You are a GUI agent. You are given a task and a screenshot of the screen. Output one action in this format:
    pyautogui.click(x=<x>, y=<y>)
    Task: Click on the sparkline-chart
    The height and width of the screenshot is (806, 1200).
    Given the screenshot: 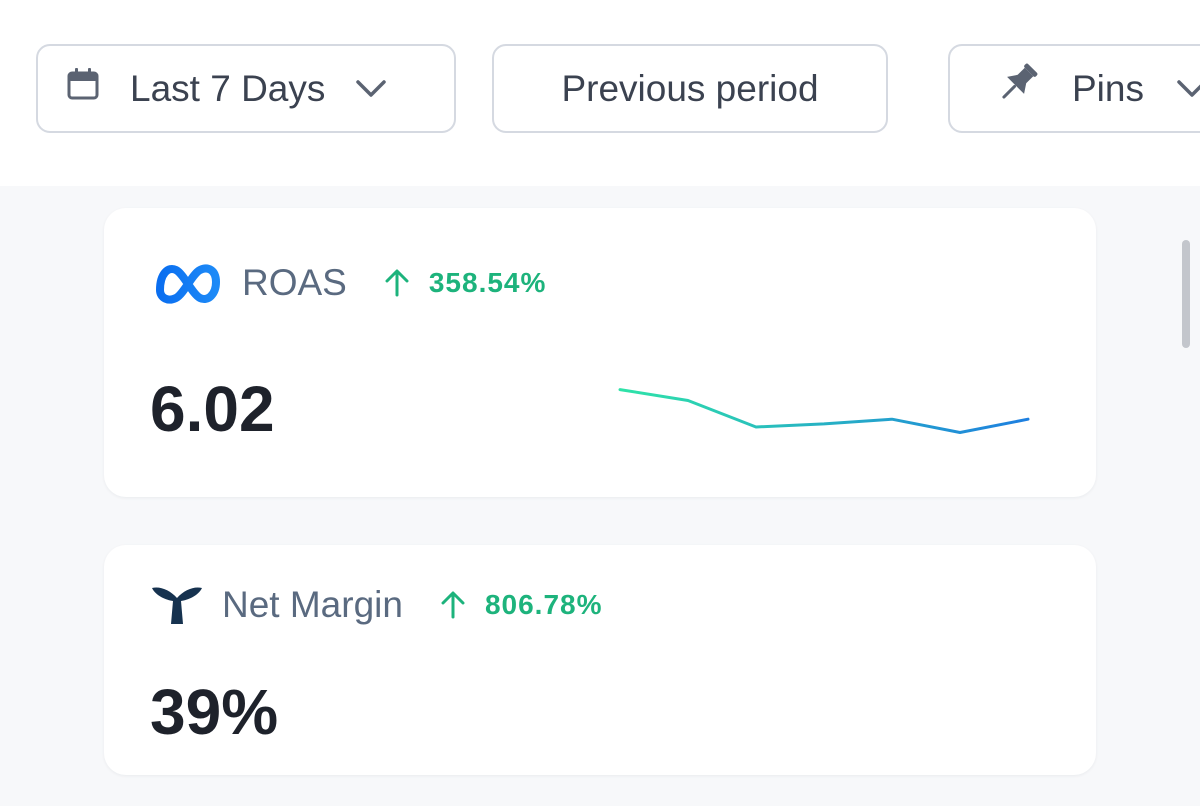 What is the action you would take?
    pyautogui.click(x=824, y=411)
    